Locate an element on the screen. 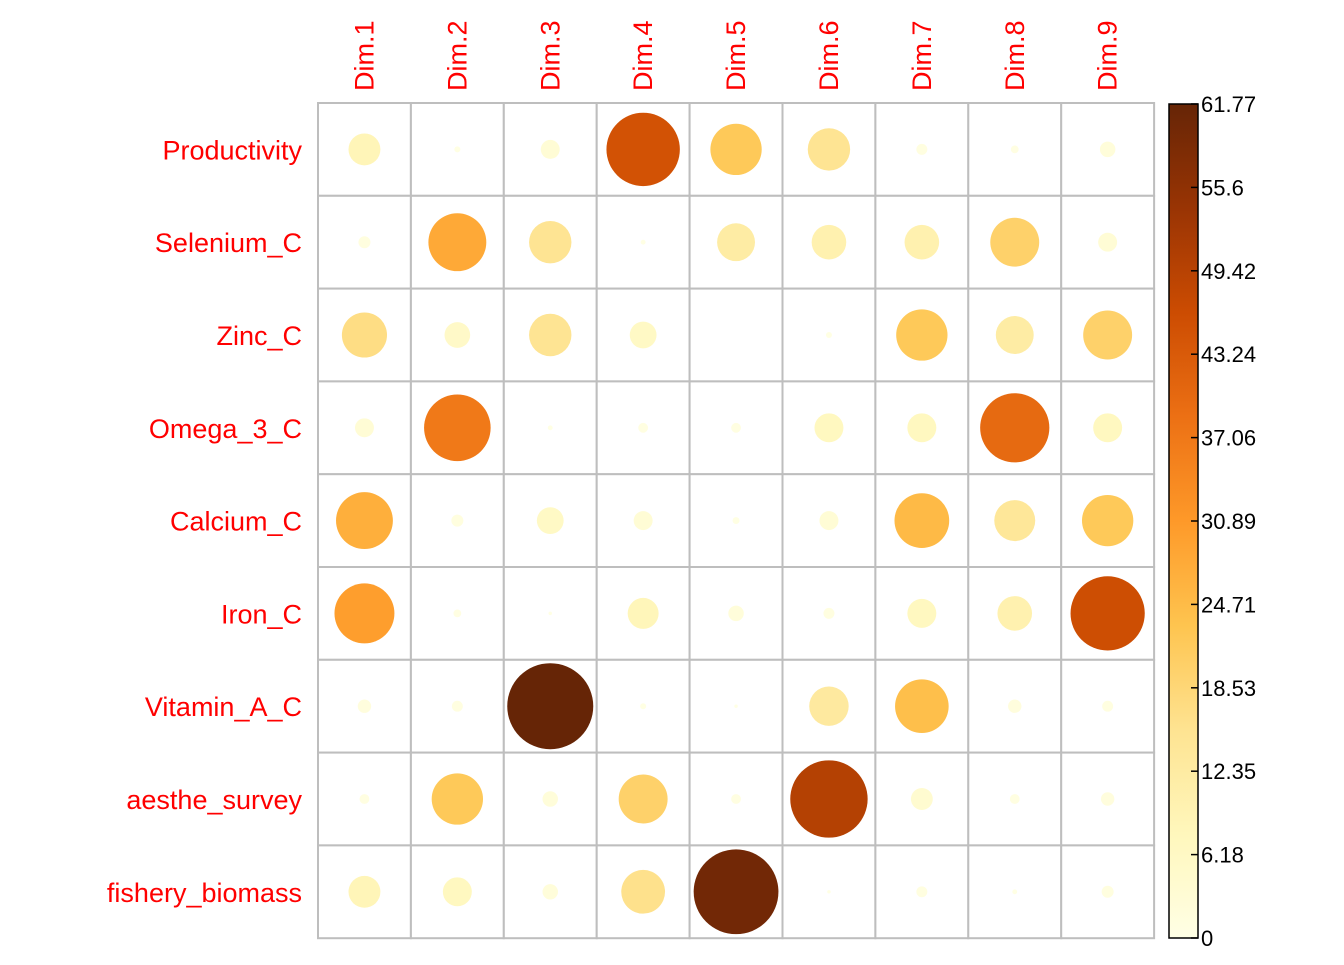  colorbar-tick-label: 24.71 is located at coordinates (1228, 604).